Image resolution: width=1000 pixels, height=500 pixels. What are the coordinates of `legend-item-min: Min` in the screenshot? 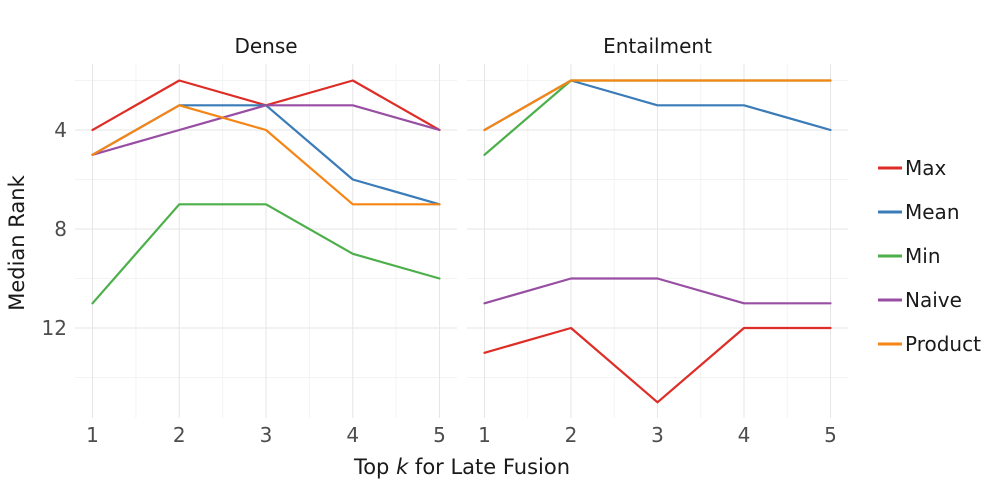 It's located at (909, 256).